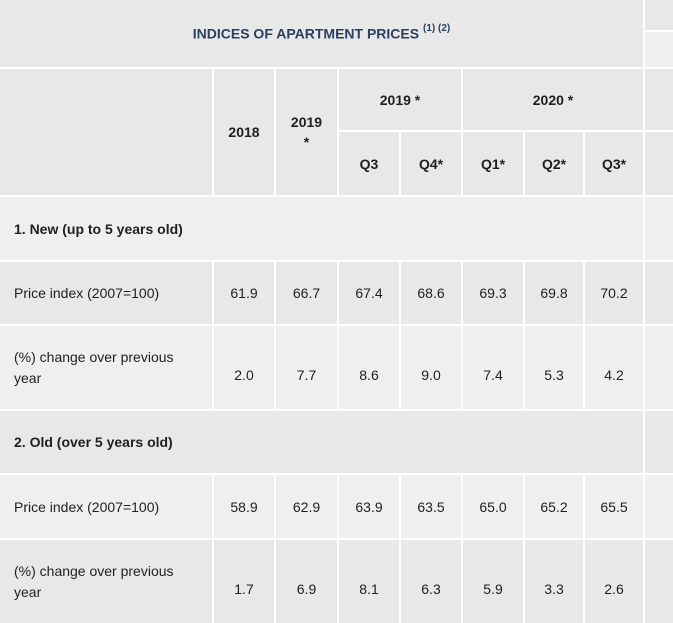 The image size is (673, 623). Describe the element at coordinates (244, 367) in the screenshot. I see `value-cell: 2.0` at that location.